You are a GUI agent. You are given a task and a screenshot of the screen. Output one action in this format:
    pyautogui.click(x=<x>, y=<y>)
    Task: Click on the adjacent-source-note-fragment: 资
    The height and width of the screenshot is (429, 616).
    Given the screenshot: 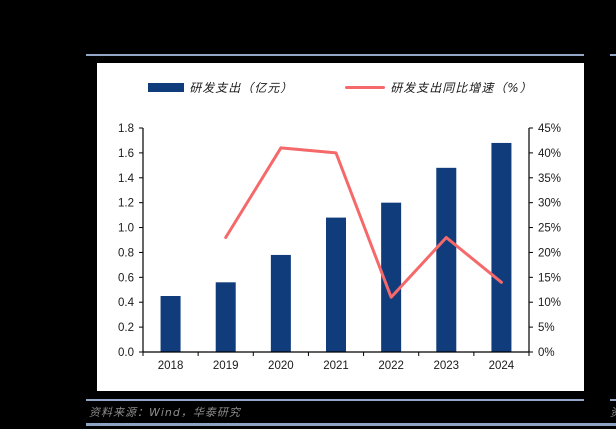 What is the action you would take?
    pyautogui.click(x=613, y=412)
    